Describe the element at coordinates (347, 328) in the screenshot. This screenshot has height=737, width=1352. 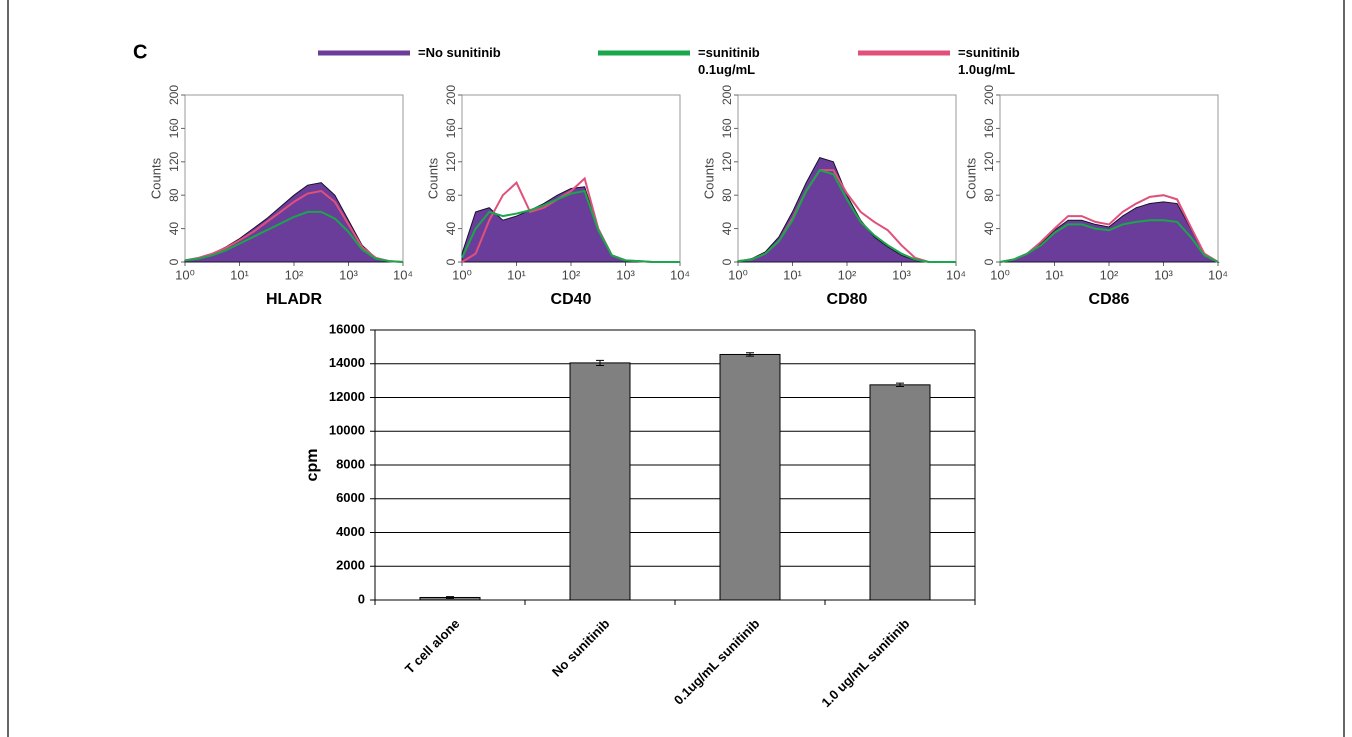
I see `y-tick-label: 16000` at that location.